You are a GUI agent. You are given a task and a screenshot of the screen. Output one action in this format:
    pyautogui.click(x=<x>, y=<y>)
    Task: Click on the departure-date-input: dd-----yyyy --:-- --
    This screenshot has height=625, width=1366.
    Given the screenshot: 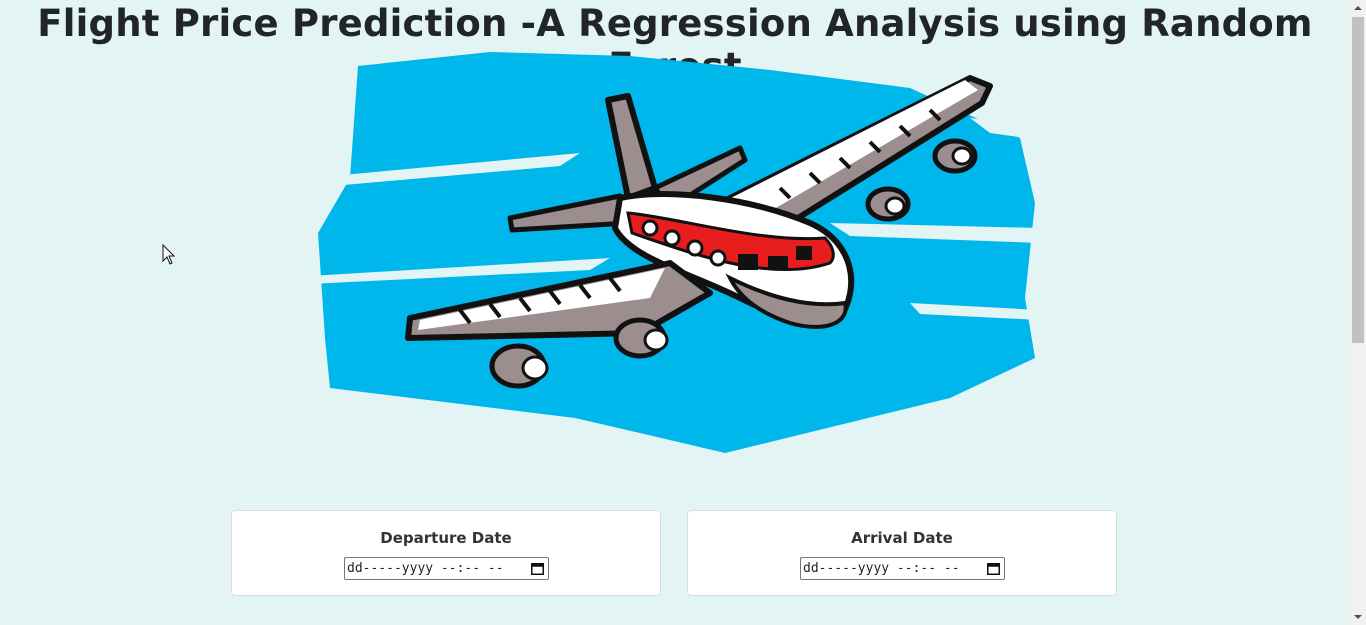 What is the action you would take?
    pyautogui.click(x=446, y=568)
    